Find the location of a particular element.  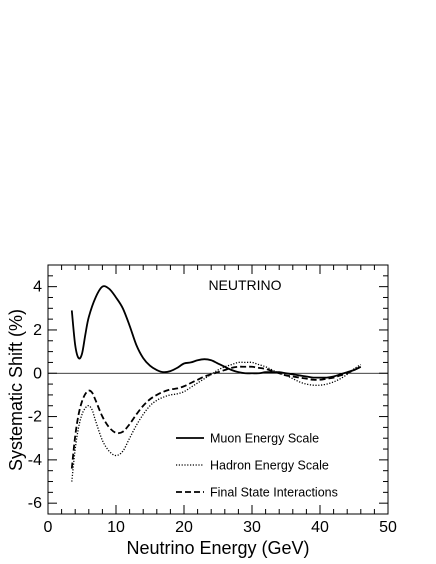

y-tick-label: -2 is located at coordinates (35, 417).